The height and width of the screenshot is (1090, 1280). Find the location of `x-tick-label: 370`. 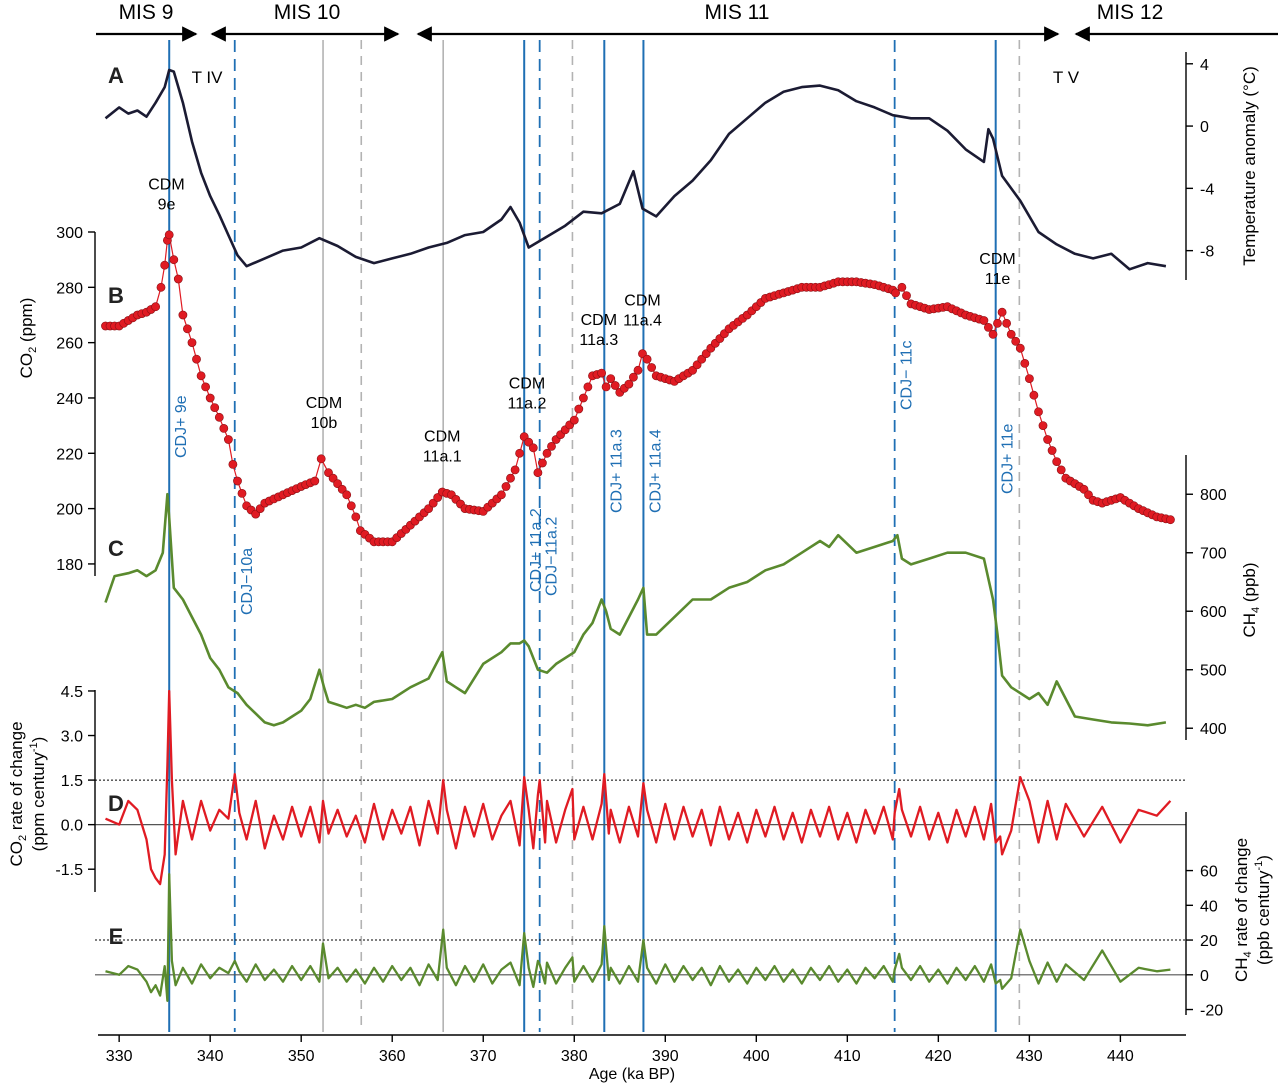

x-tick-label: 370 is located at coordinates (483, 1056).